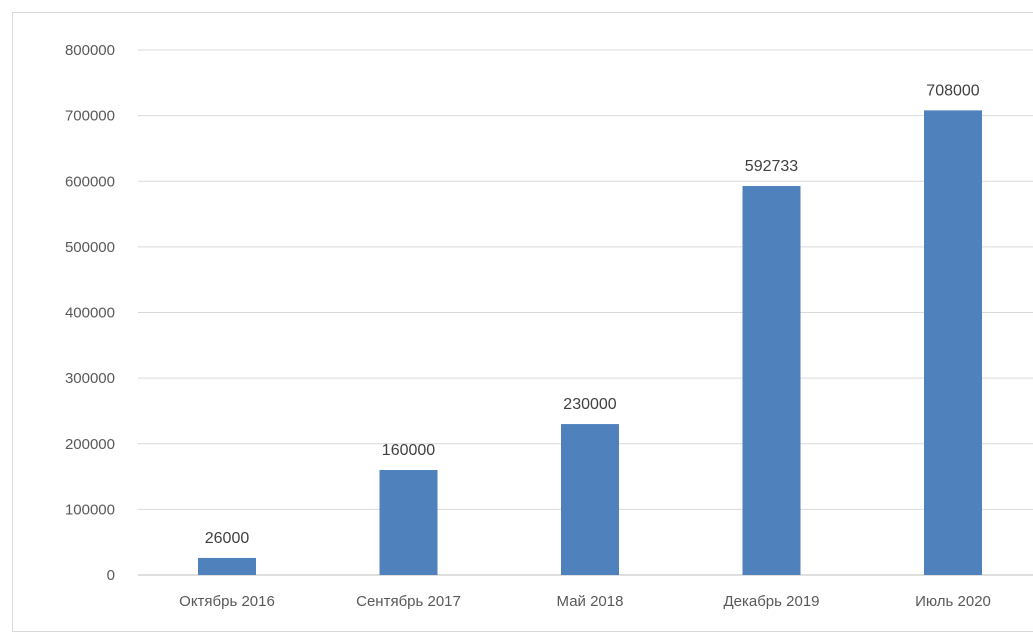 The height and width of the screenshot is (632, 1033). What do you see at coordinates (227, 601) in the screenshot?
I see `x-tick-label: Октябрь 2016` at bounding box center [227, 601].